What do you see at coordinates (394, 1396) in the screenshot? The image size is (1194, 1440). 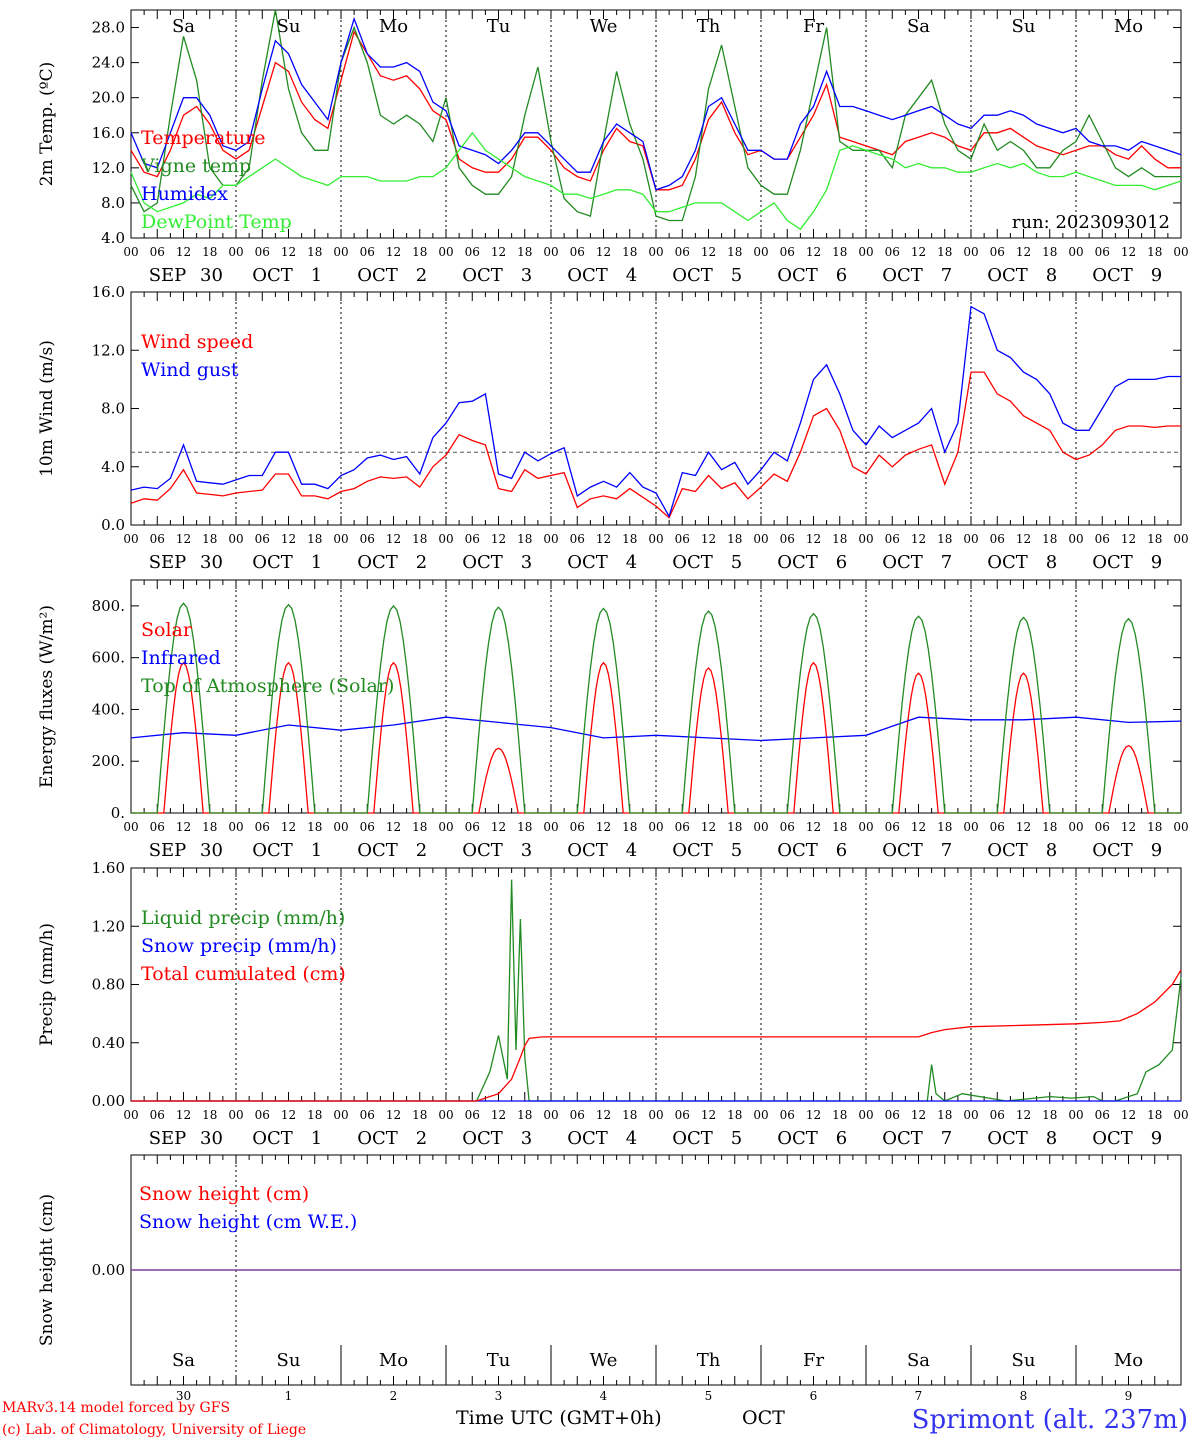 I see `day-number-label: 2` at bounding box center [394, 1396].